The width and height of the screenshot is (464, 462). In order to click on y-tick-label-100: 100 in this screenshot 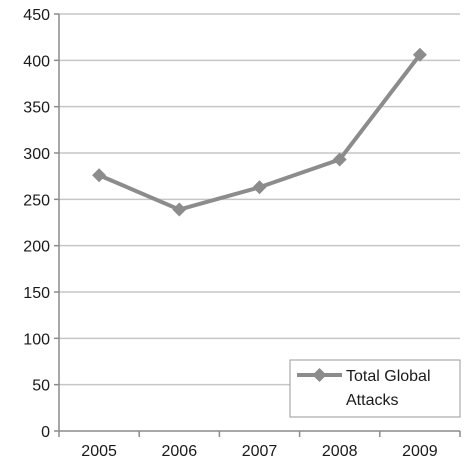, I will do `click(36, 339)`.